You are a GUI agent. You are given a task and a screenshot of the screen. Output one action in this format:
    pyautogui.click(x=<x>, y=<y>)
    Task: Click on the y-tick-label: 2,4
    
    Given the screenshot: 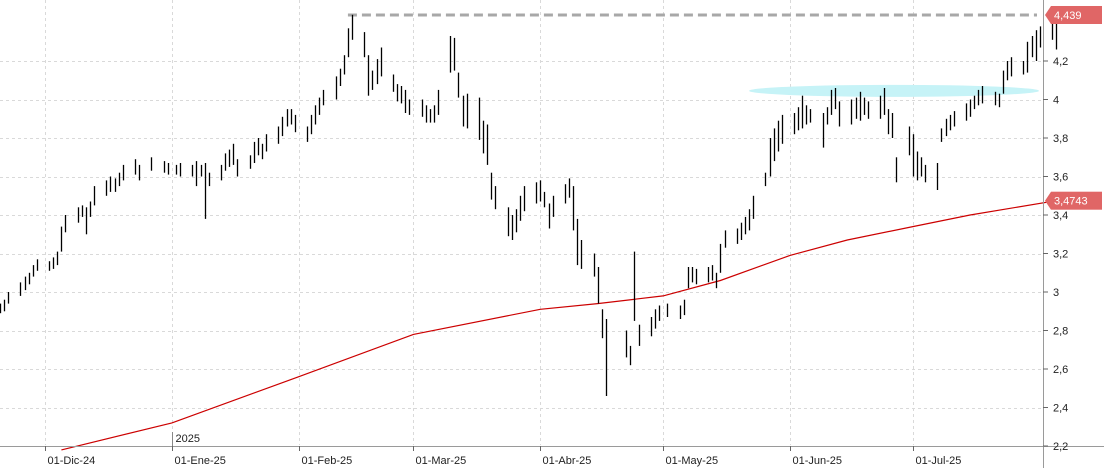 What is the action you would take?
    pyautogui.click(x=1060, y=409)
    